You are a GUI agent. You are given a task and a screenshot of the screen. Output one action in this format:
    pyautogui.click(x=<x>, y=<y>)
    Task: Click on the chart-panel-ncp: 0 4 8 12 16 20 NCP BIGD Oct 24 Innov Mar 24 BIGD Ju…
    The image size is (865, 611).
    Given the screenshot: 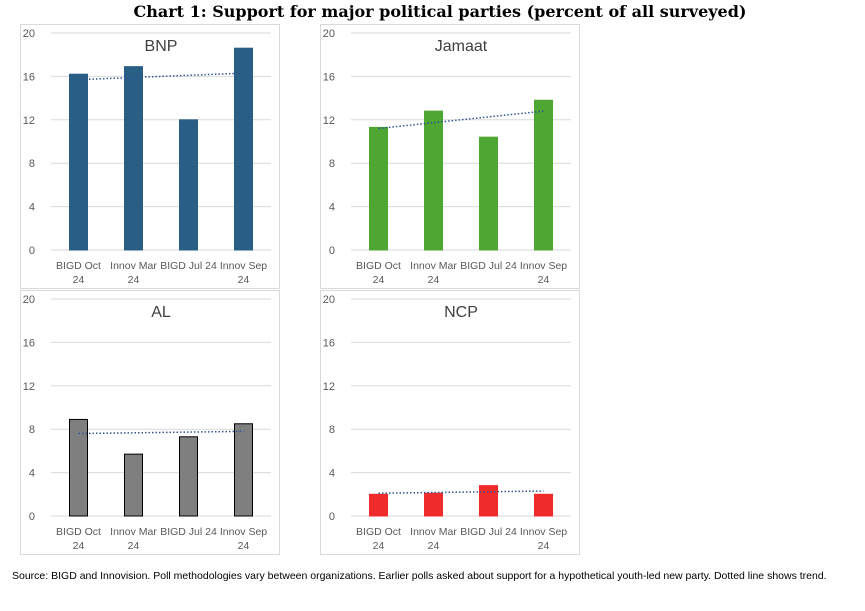 What is the action you would take?
    pyautogui.click(x=450, y=422)
    